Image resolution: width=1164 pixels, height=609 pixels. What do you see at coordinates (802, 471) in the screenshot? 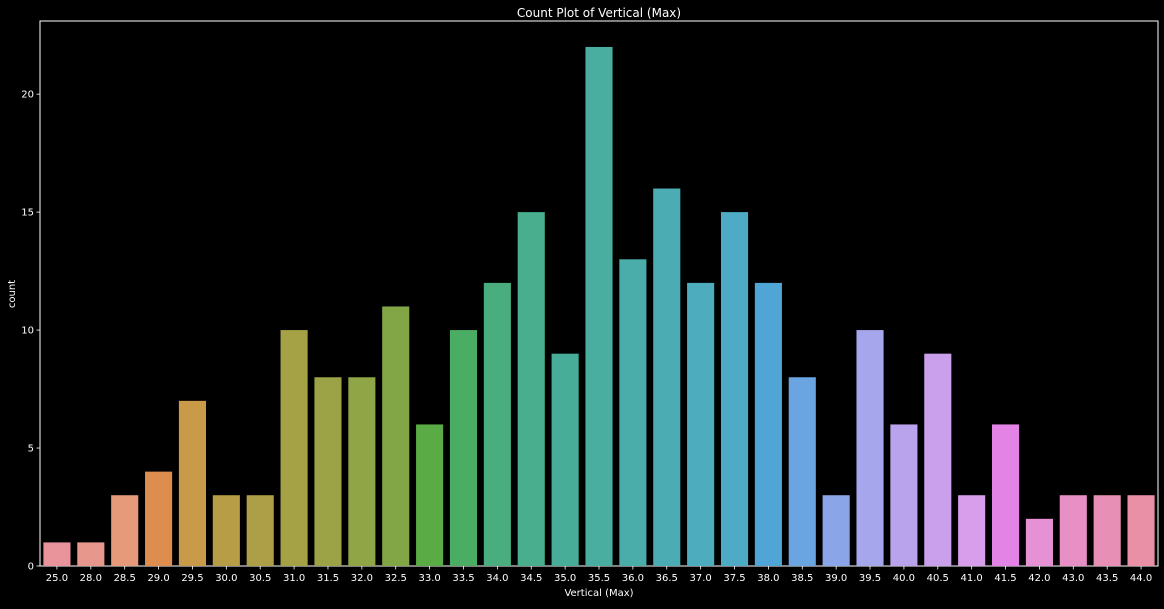
I see `bar-38.5` at bounding box center [802, 471].